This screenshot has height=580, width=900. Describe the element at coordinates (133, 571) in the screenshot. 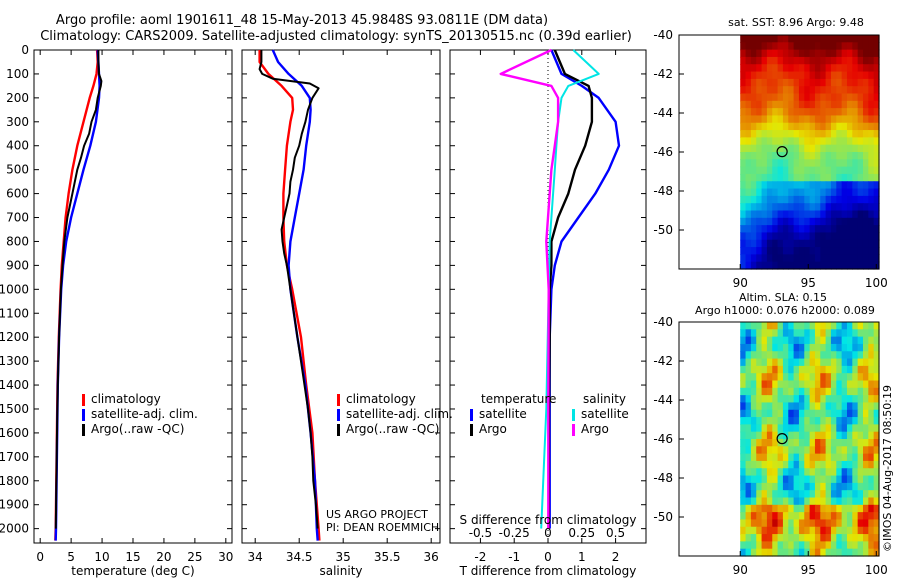

I see `temperature-axis-label: temperature (deg C)` at that location.